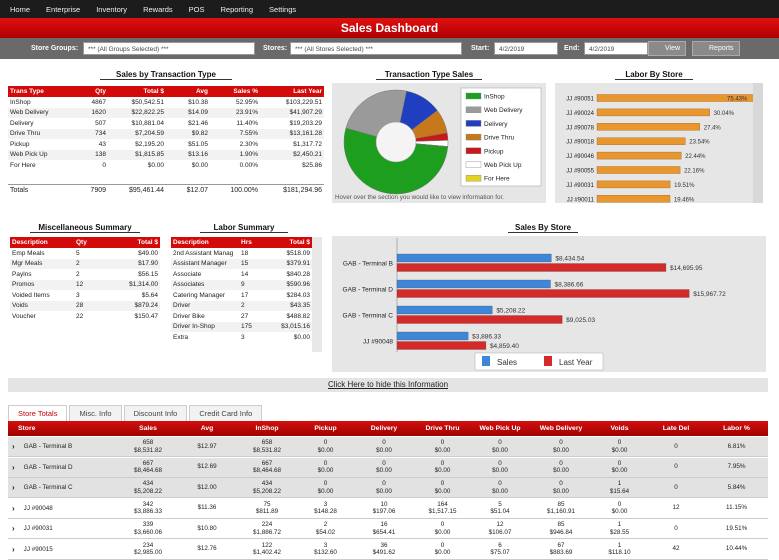 Image resolution: width=779 pixels, height=560 pixels. I want to click on cell-line: 75, so click(267, 504).